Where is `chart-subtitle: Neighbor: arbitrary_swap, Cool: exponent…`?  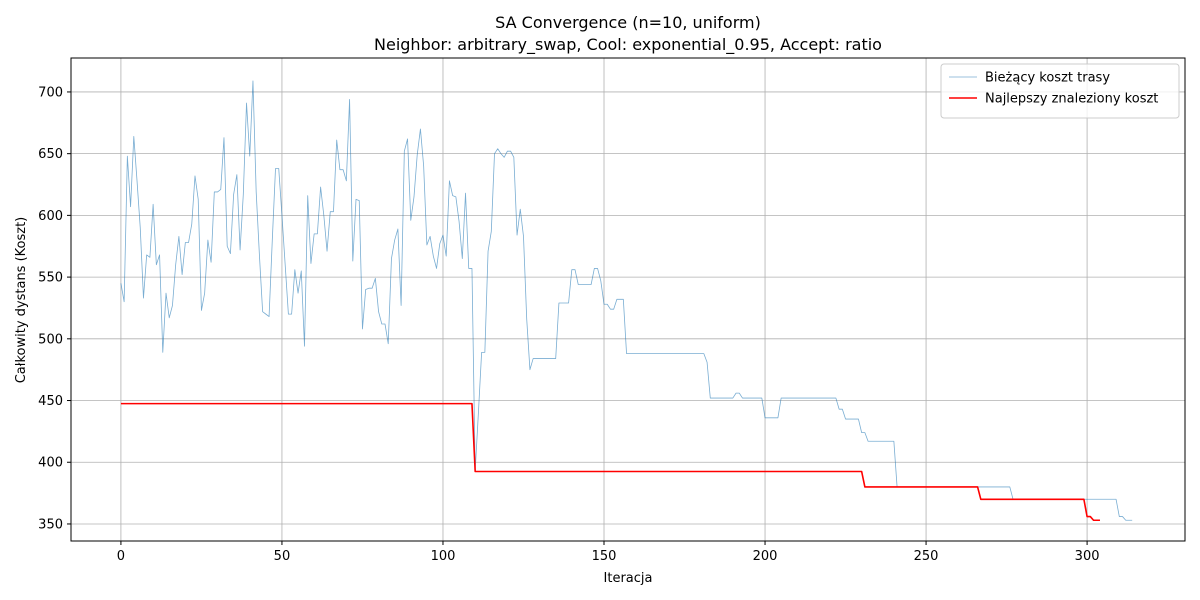 chart-subtitle: Neighbor: arbitrary_swap, Cool: exponent… is located at coordinates (628, 45).